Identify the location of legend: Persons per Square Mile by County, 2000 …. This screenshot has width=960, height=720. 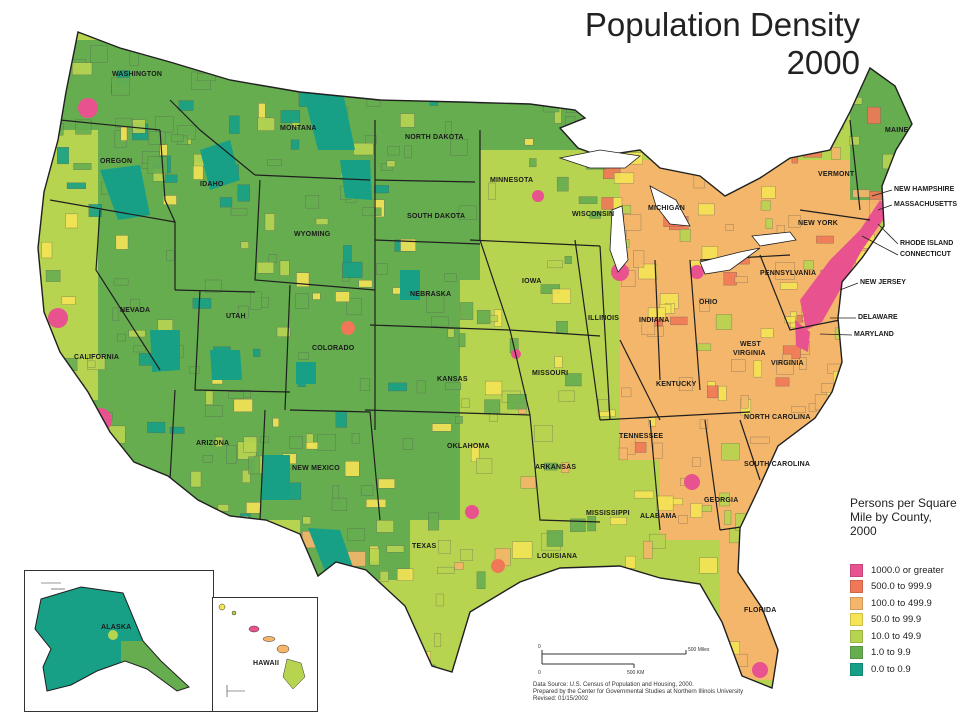
(904, 587).